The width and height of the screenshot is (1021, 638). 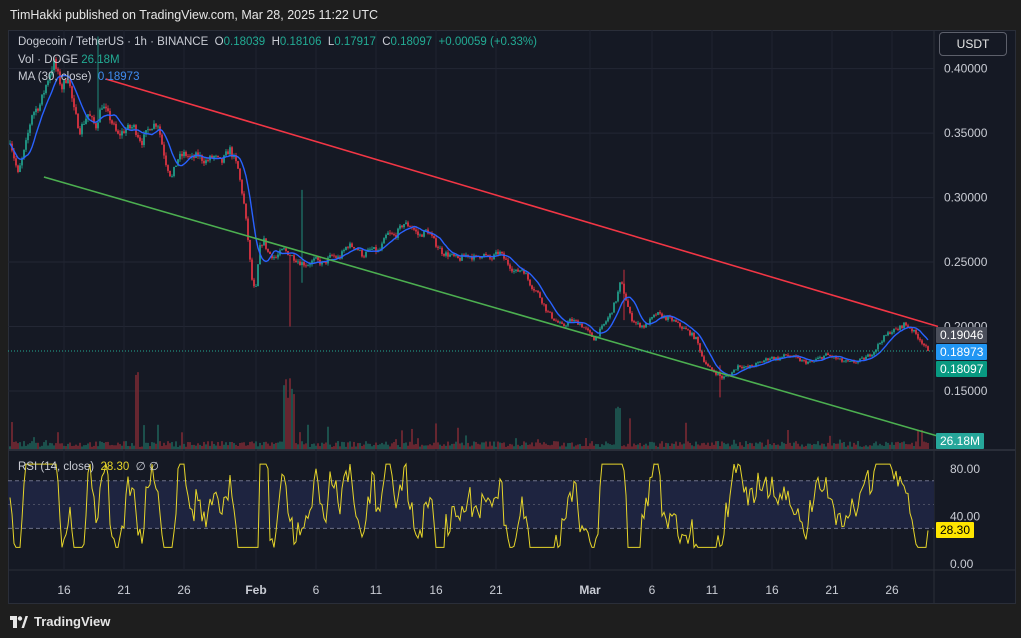 What do you see at coordinates (56, 467) in the screenshot?
I see `rsi-label: RSI (14, close)` at bounding box center [56, 467].